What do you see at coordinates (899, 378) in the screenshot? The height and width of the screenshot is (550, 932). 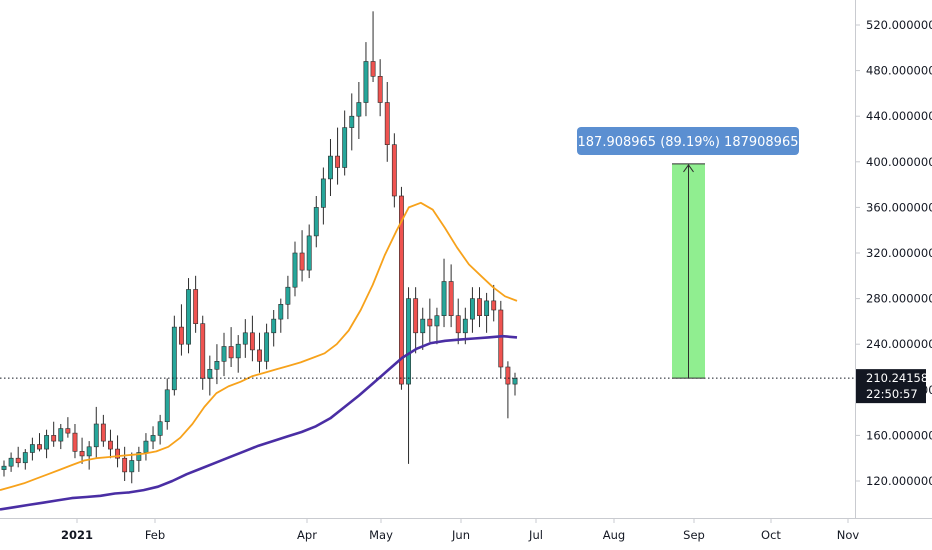 I see `current-price-value: 210.241582` at bounding box center [899, 378].